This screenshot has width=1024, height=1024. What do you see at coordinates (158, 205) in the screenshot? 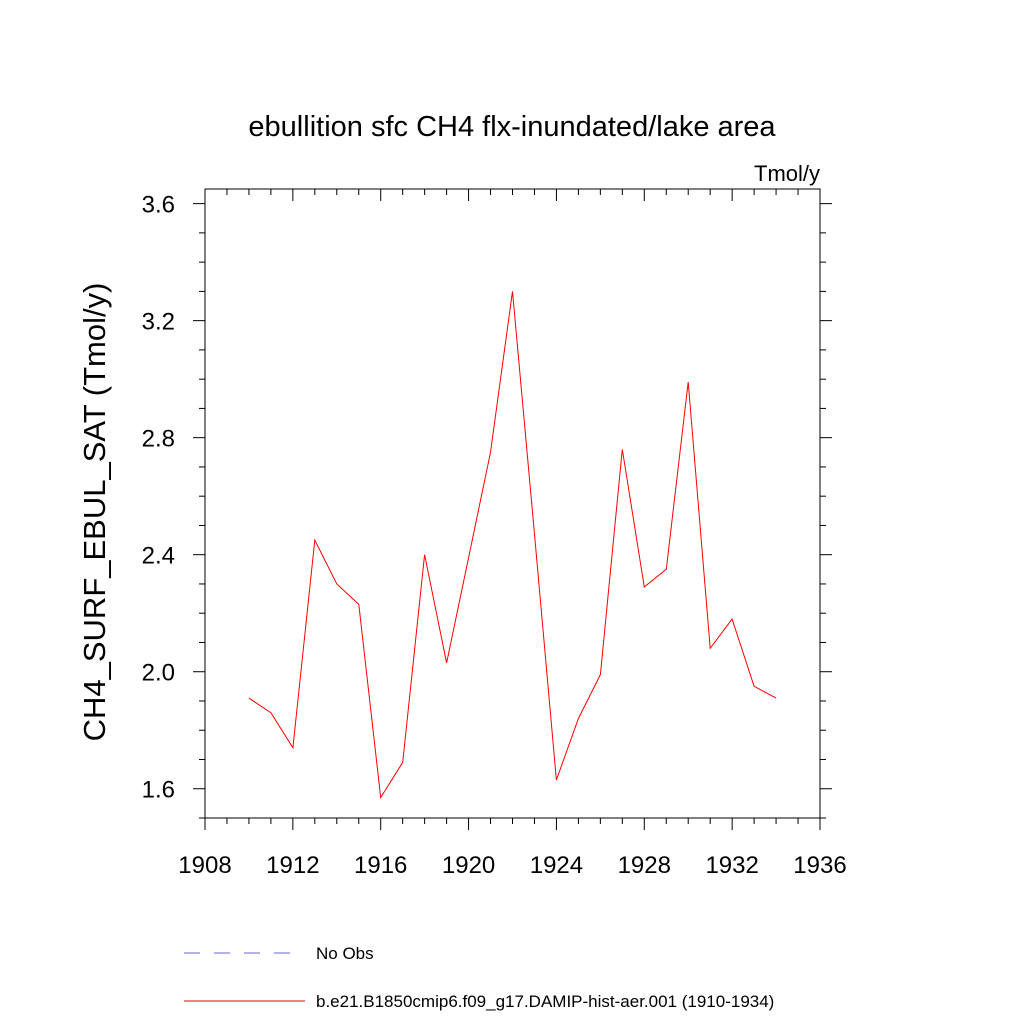
I see `y-tick-label: 3.6` at bounding box center [158, 205].